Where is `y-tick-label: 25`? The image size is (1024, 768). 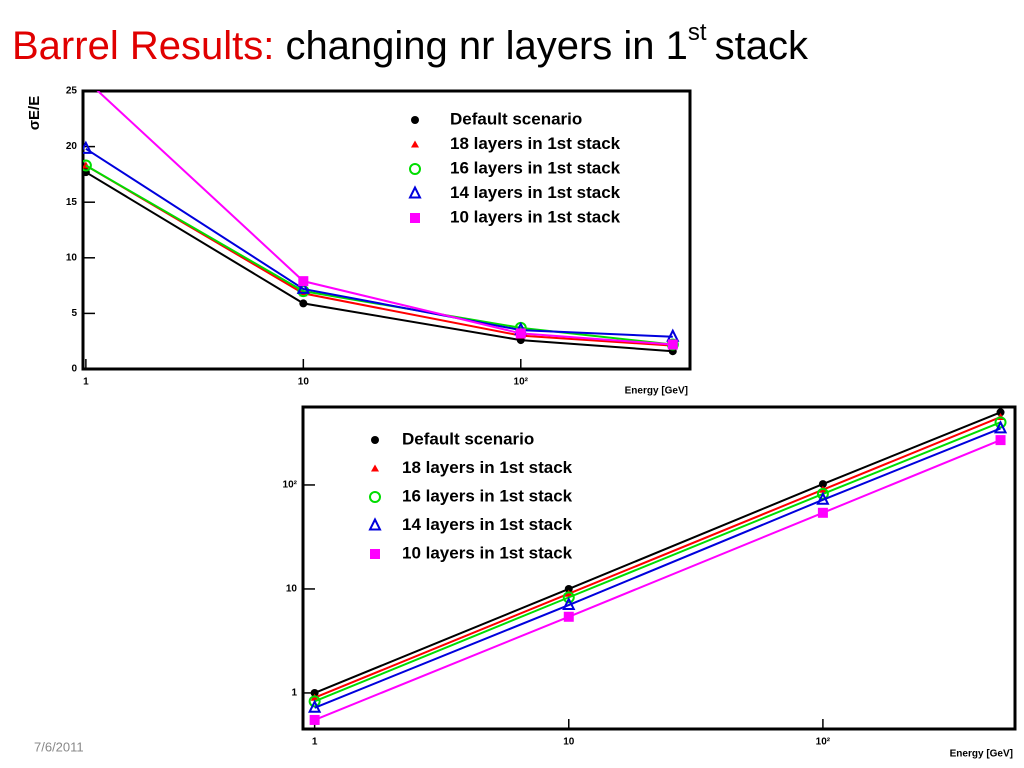
y-tick-label: 25 is located at coordinates (72, 91).